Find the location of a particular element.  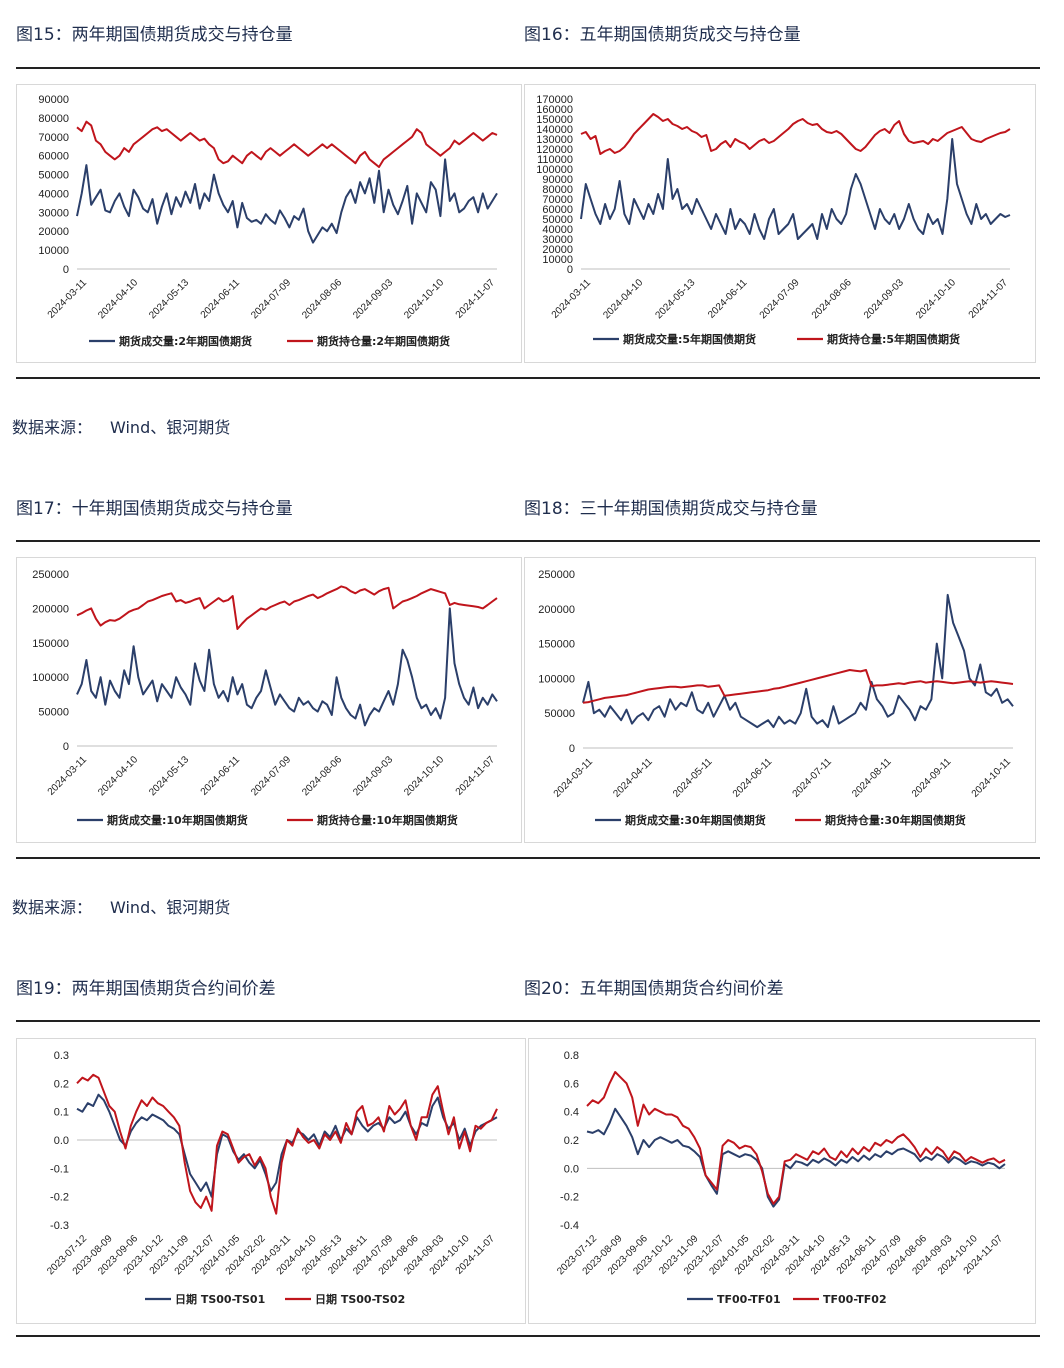

legend-label: 期货持仓量:2年期国债期货 is located at coordinates (383, 341).